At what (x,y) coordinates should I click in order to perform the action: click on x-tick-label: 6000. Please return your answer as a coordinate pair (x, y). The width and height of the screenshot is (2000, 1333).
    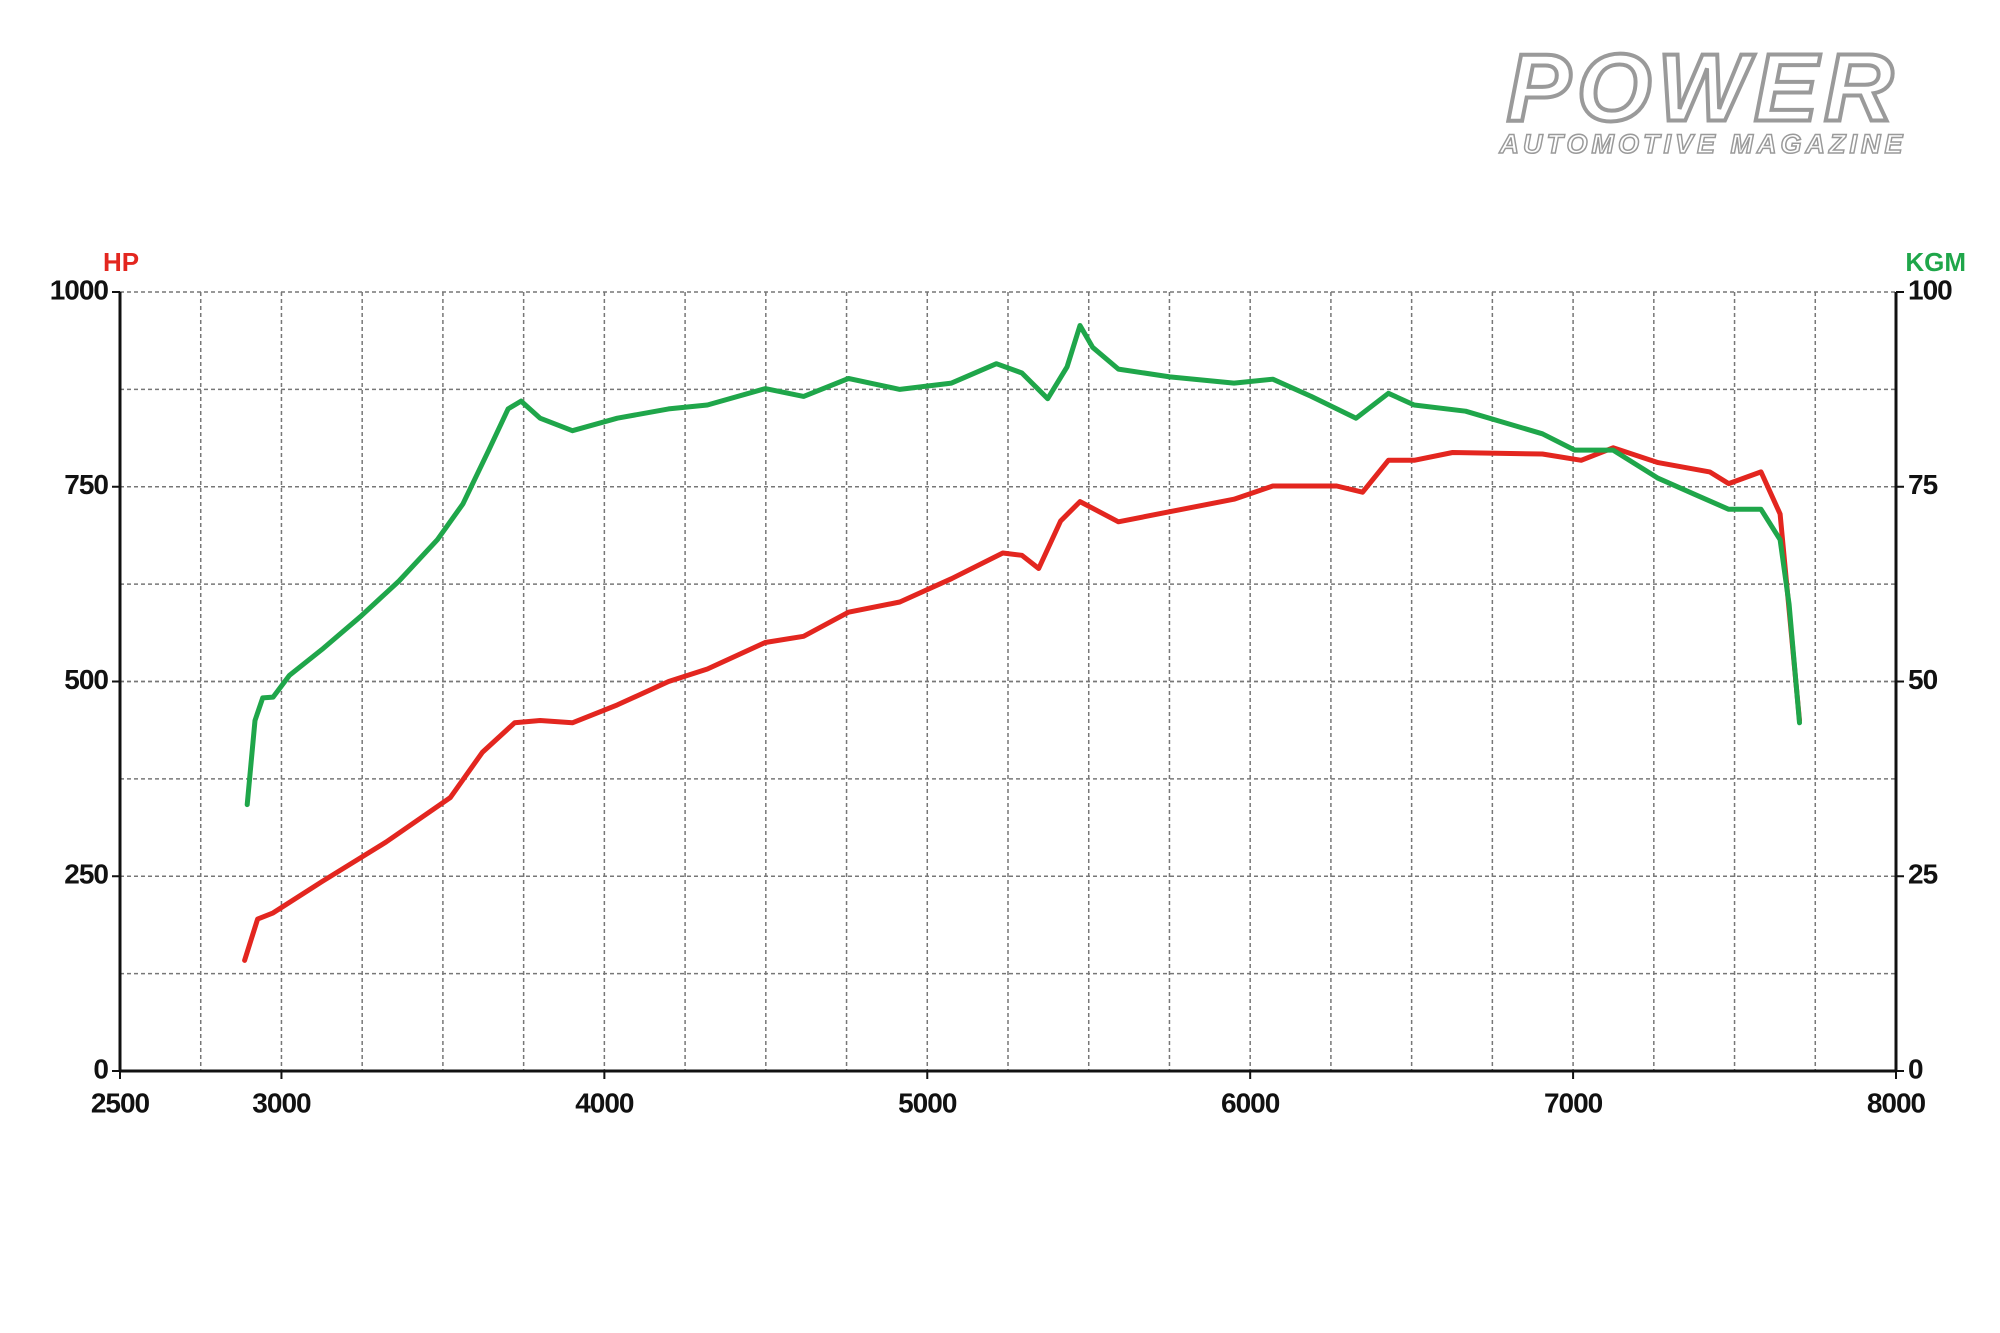
    Looking at the image, I should click on (1250, 1102).